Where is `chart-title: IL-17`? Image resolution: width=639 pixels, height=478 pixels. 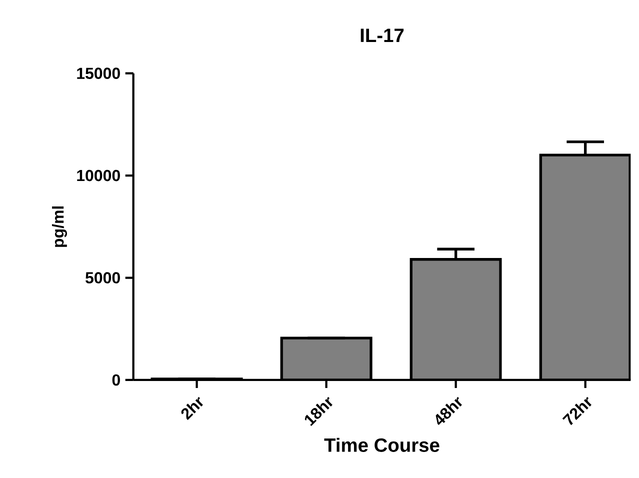 chart-title: IL-17 is located at coordinates (382, 35).